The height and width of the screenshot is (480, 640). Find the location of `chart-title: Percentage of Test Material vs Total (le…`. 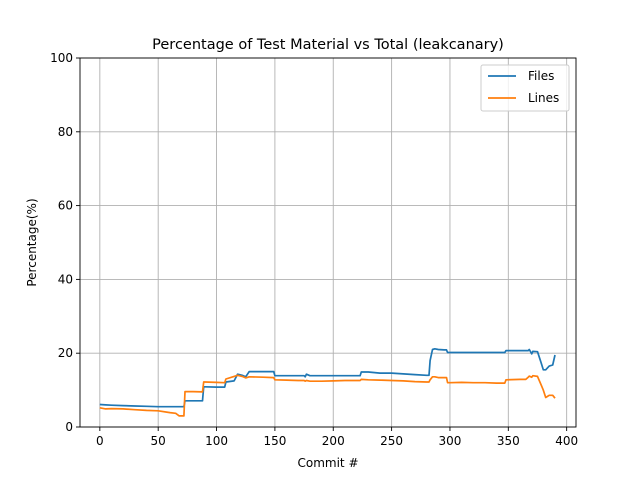

chart-title: Percentage of Test Material vs Total (le… is located at coordinates (328, 45).